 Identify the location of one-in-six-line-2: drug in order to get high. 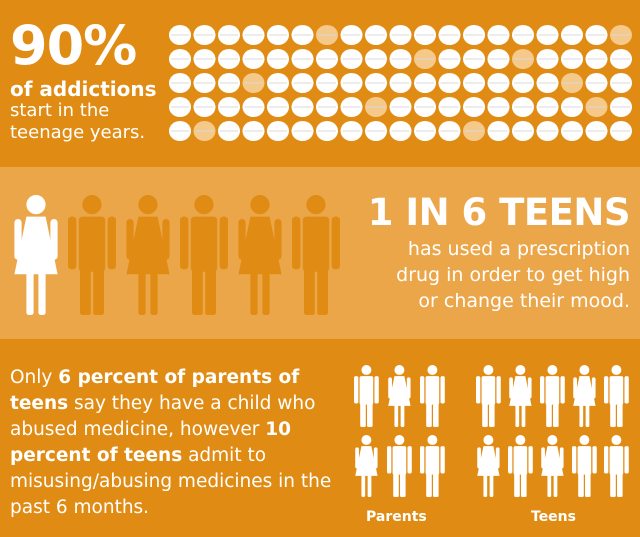
(513, 275).